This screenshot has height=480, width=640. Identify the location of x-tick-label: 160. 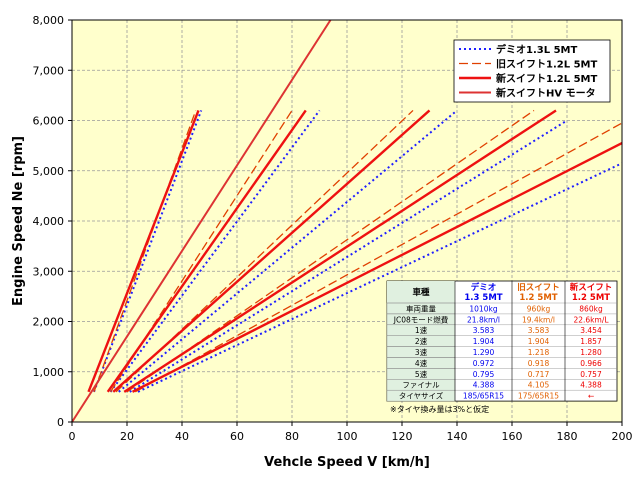
(512, 436).